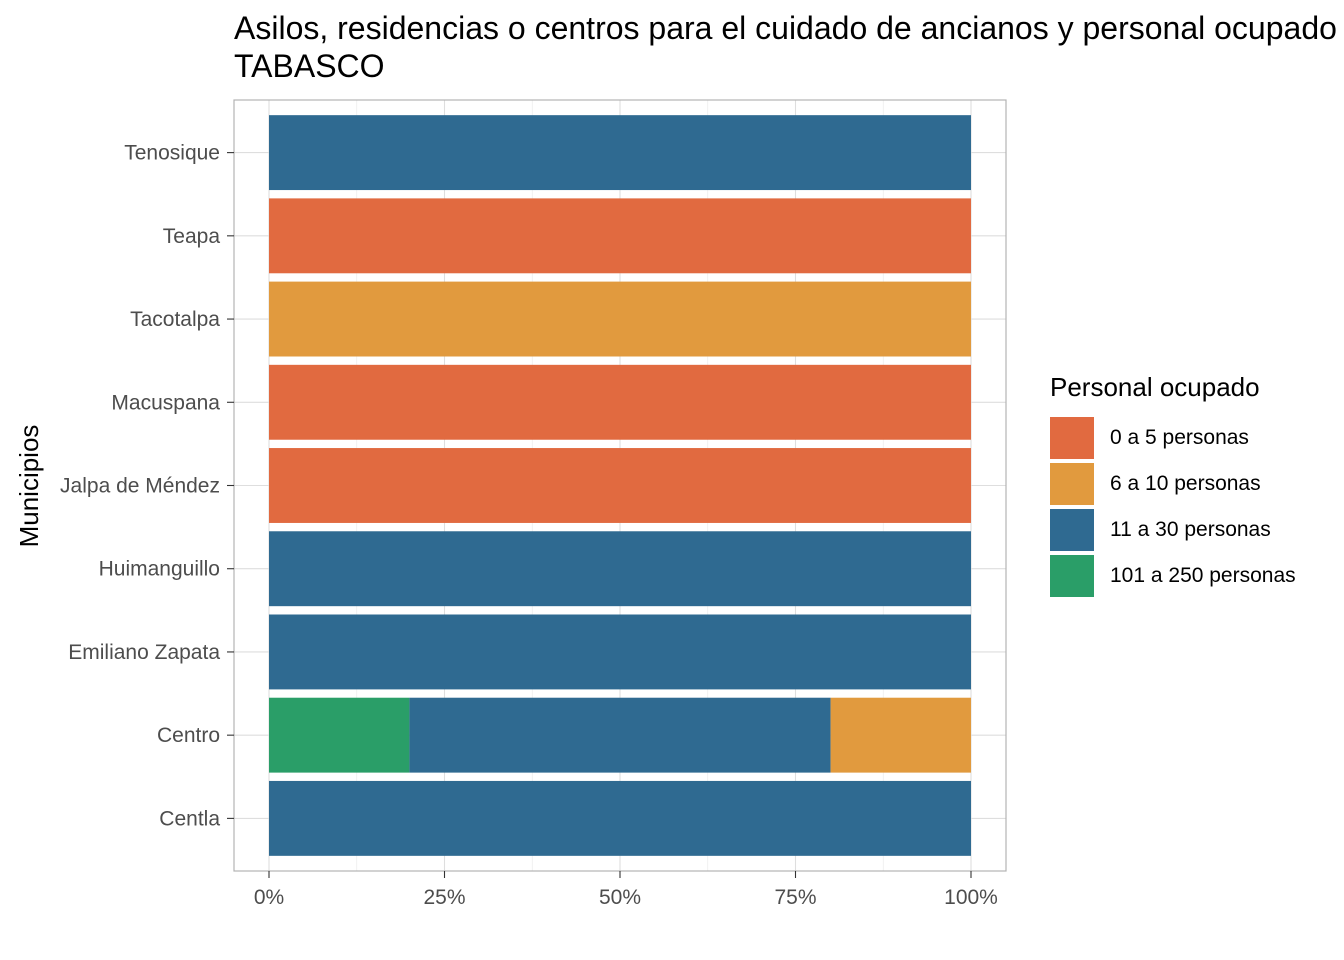  I want to click on y-tick-label: Centla, so click(189, 818).